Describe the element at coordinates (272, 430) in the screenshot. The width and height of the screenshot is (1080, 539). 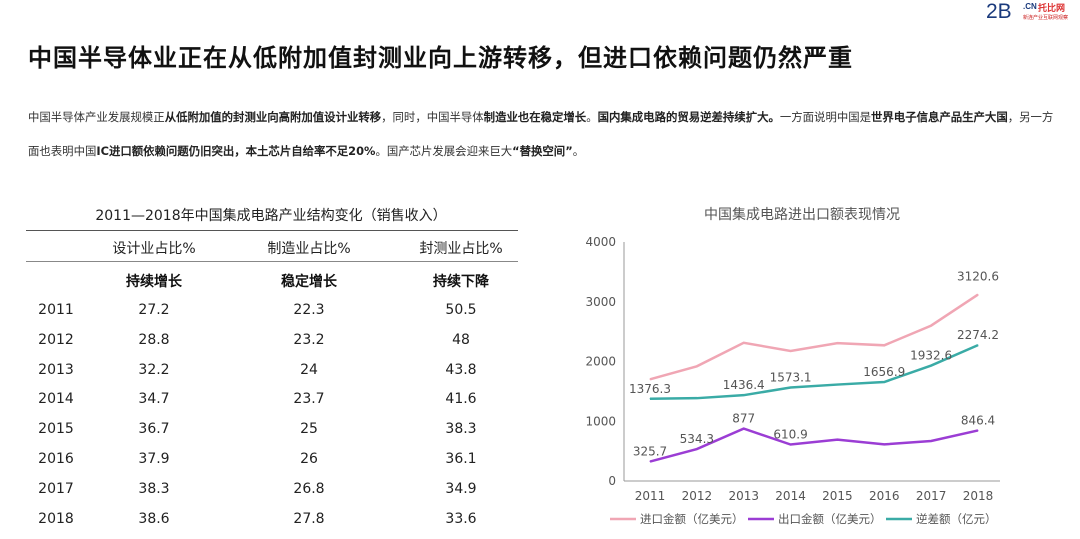
I see `table-row: 2015 36.7 25 38.3` at that location.